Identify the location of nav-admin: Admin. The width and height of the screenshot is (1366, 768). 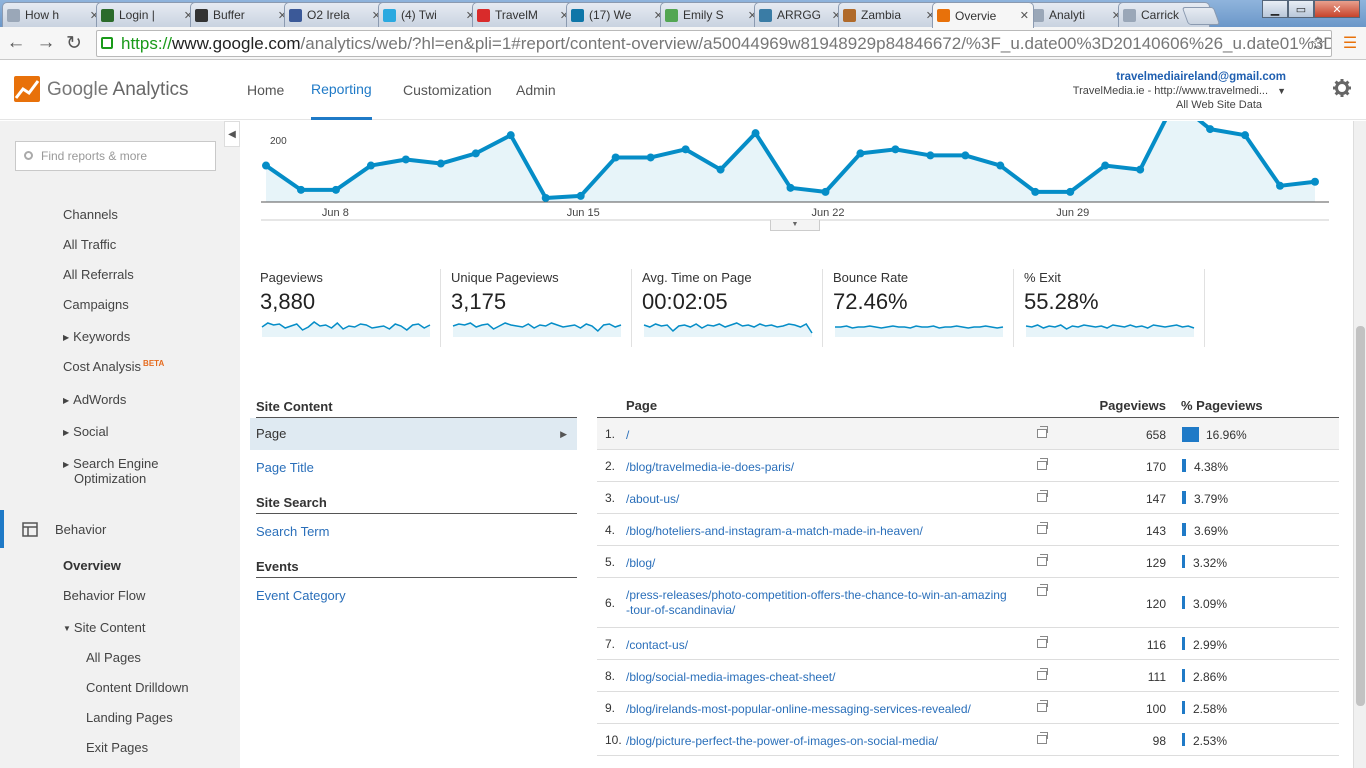
(536, 90).